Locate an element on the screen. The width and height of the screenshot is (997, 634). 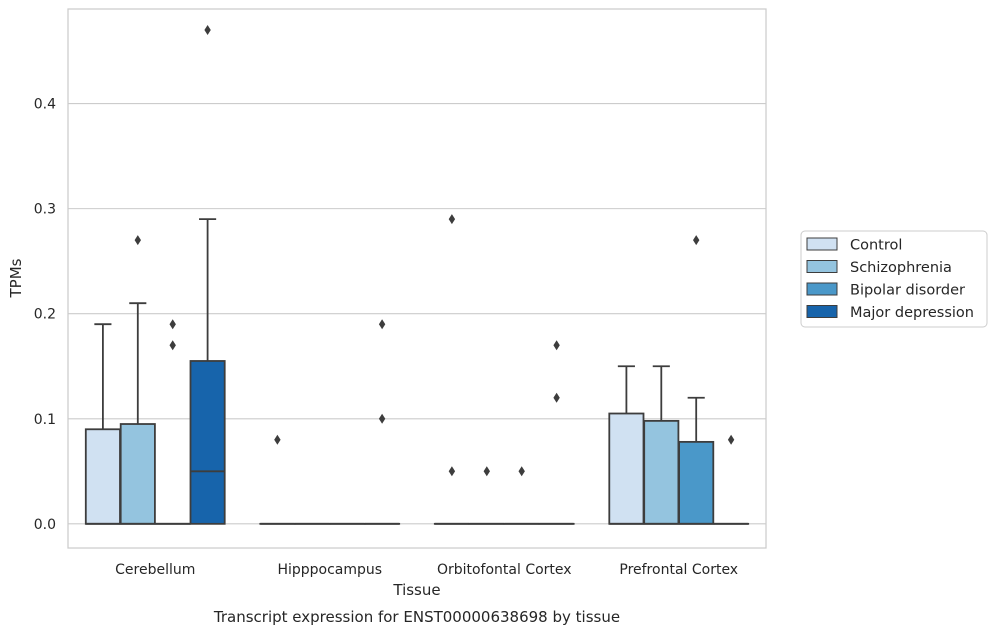
y-tick-label: 0.0 is located at coordinates (45, 525).